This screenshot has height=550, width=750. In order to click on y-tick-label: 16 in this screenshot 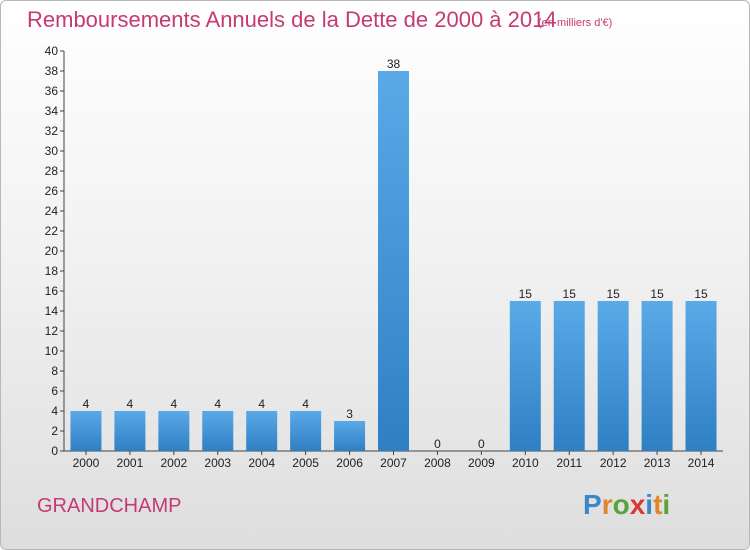, I will do `click(52, 291)`.